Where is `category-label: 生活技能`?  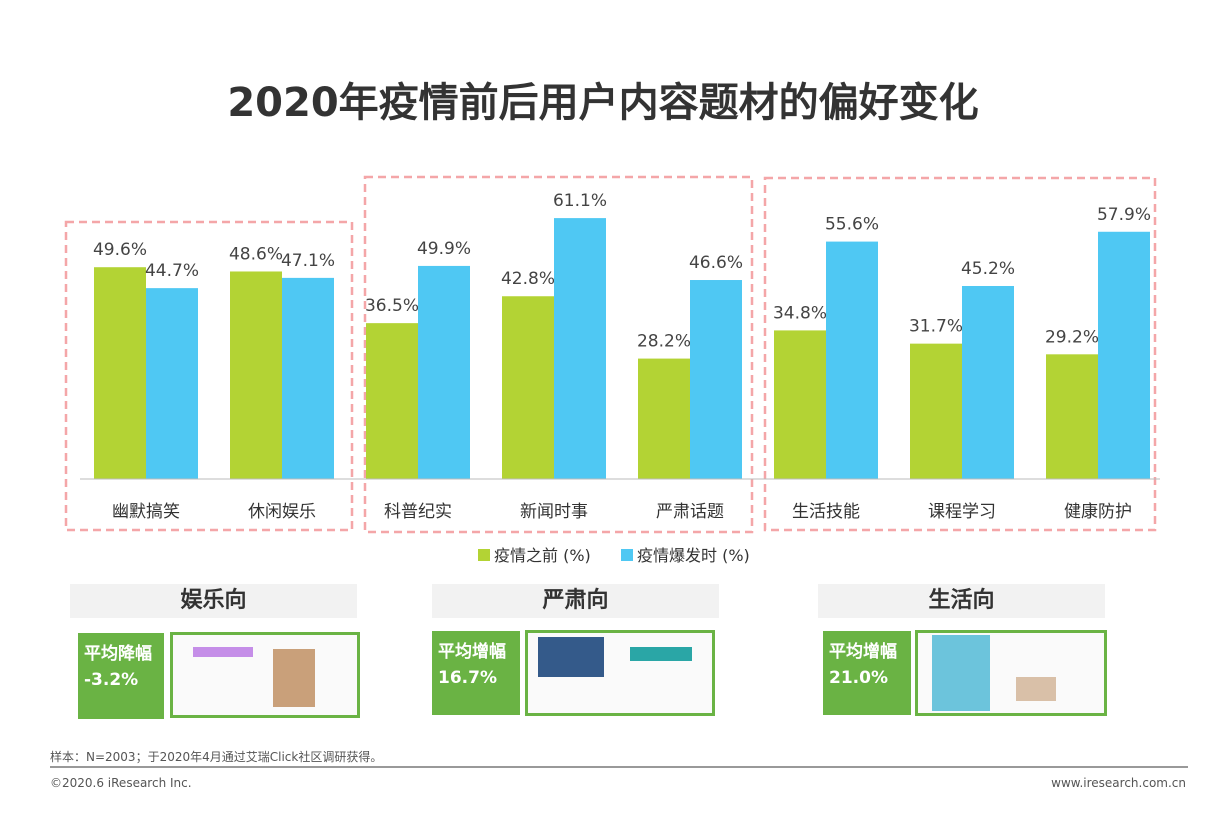
category-label: 生活技能 is located at coordinates (826, 512).